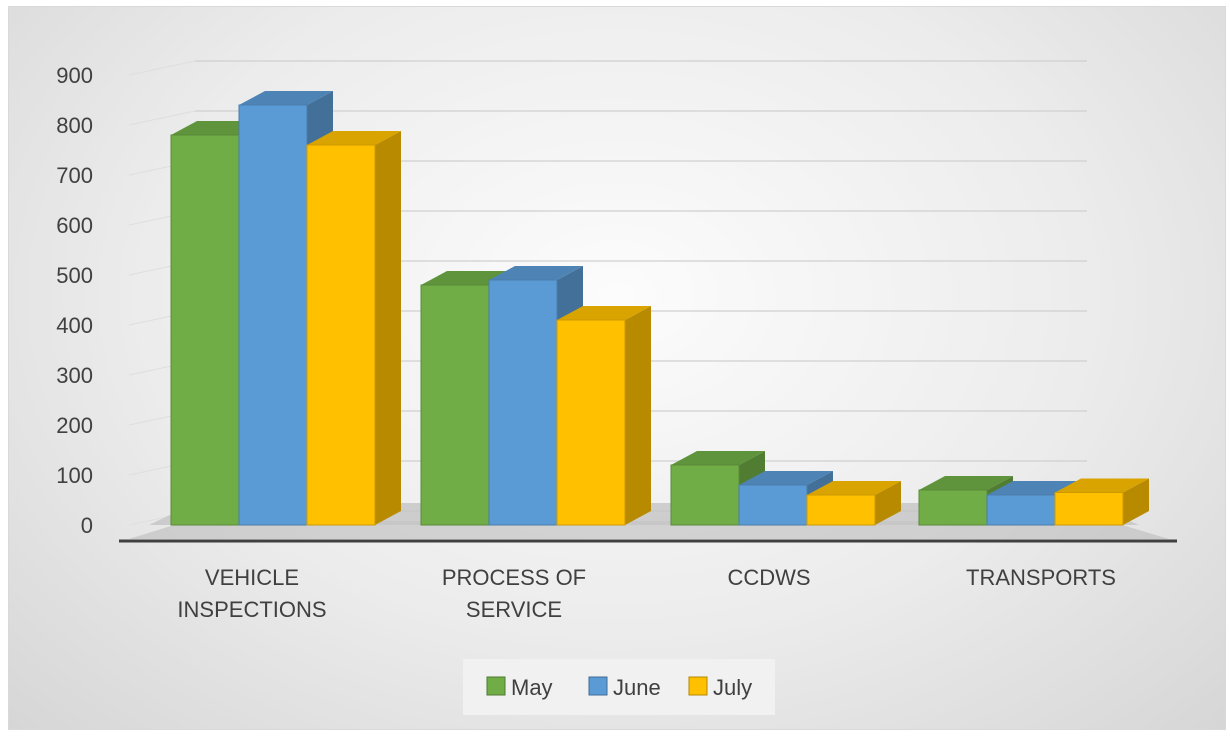 This screenshot has height=736, width=1230. I want to click on y-tick-label: 900, so click(74, 75).